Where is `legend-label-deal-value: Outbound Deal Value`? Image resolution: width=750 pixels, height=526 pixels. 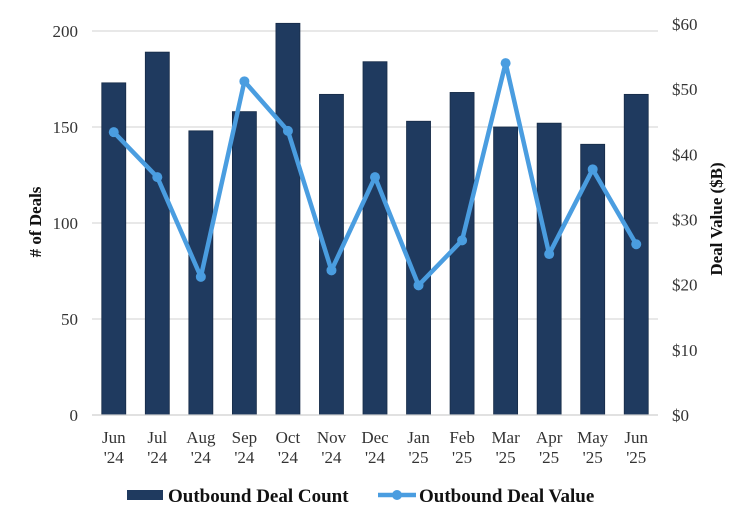
legend-label-deal-value: Outbound Deal Value is located at coordinates (506, 496).